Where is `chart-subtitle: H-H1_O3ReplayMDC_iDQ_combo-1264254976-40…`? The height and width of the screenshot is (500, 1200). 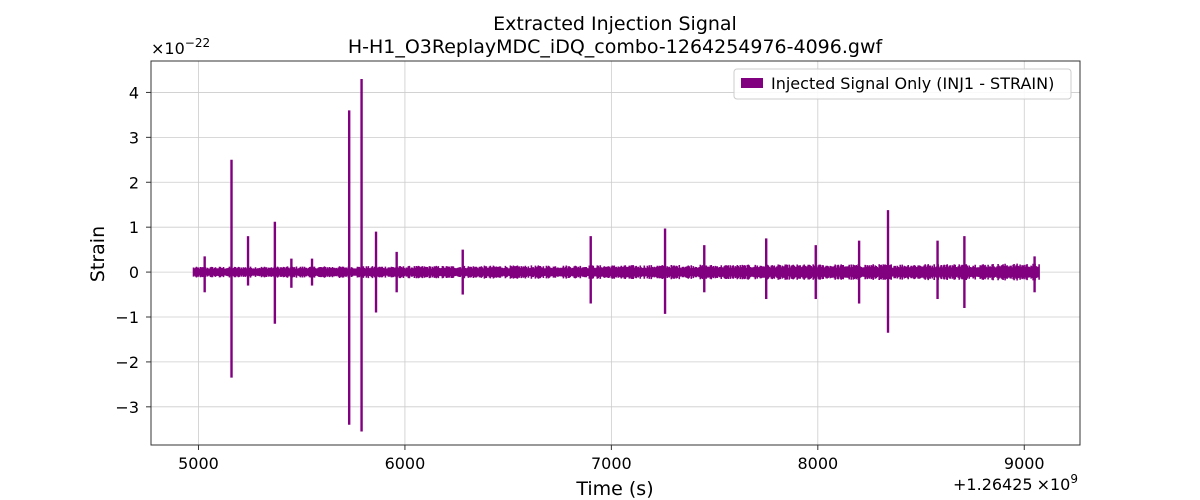
chart-subtitle: H-H1_O3ReplayMDC_iDQ_combo-1264254976-40… is located at coordinates (616, 47).